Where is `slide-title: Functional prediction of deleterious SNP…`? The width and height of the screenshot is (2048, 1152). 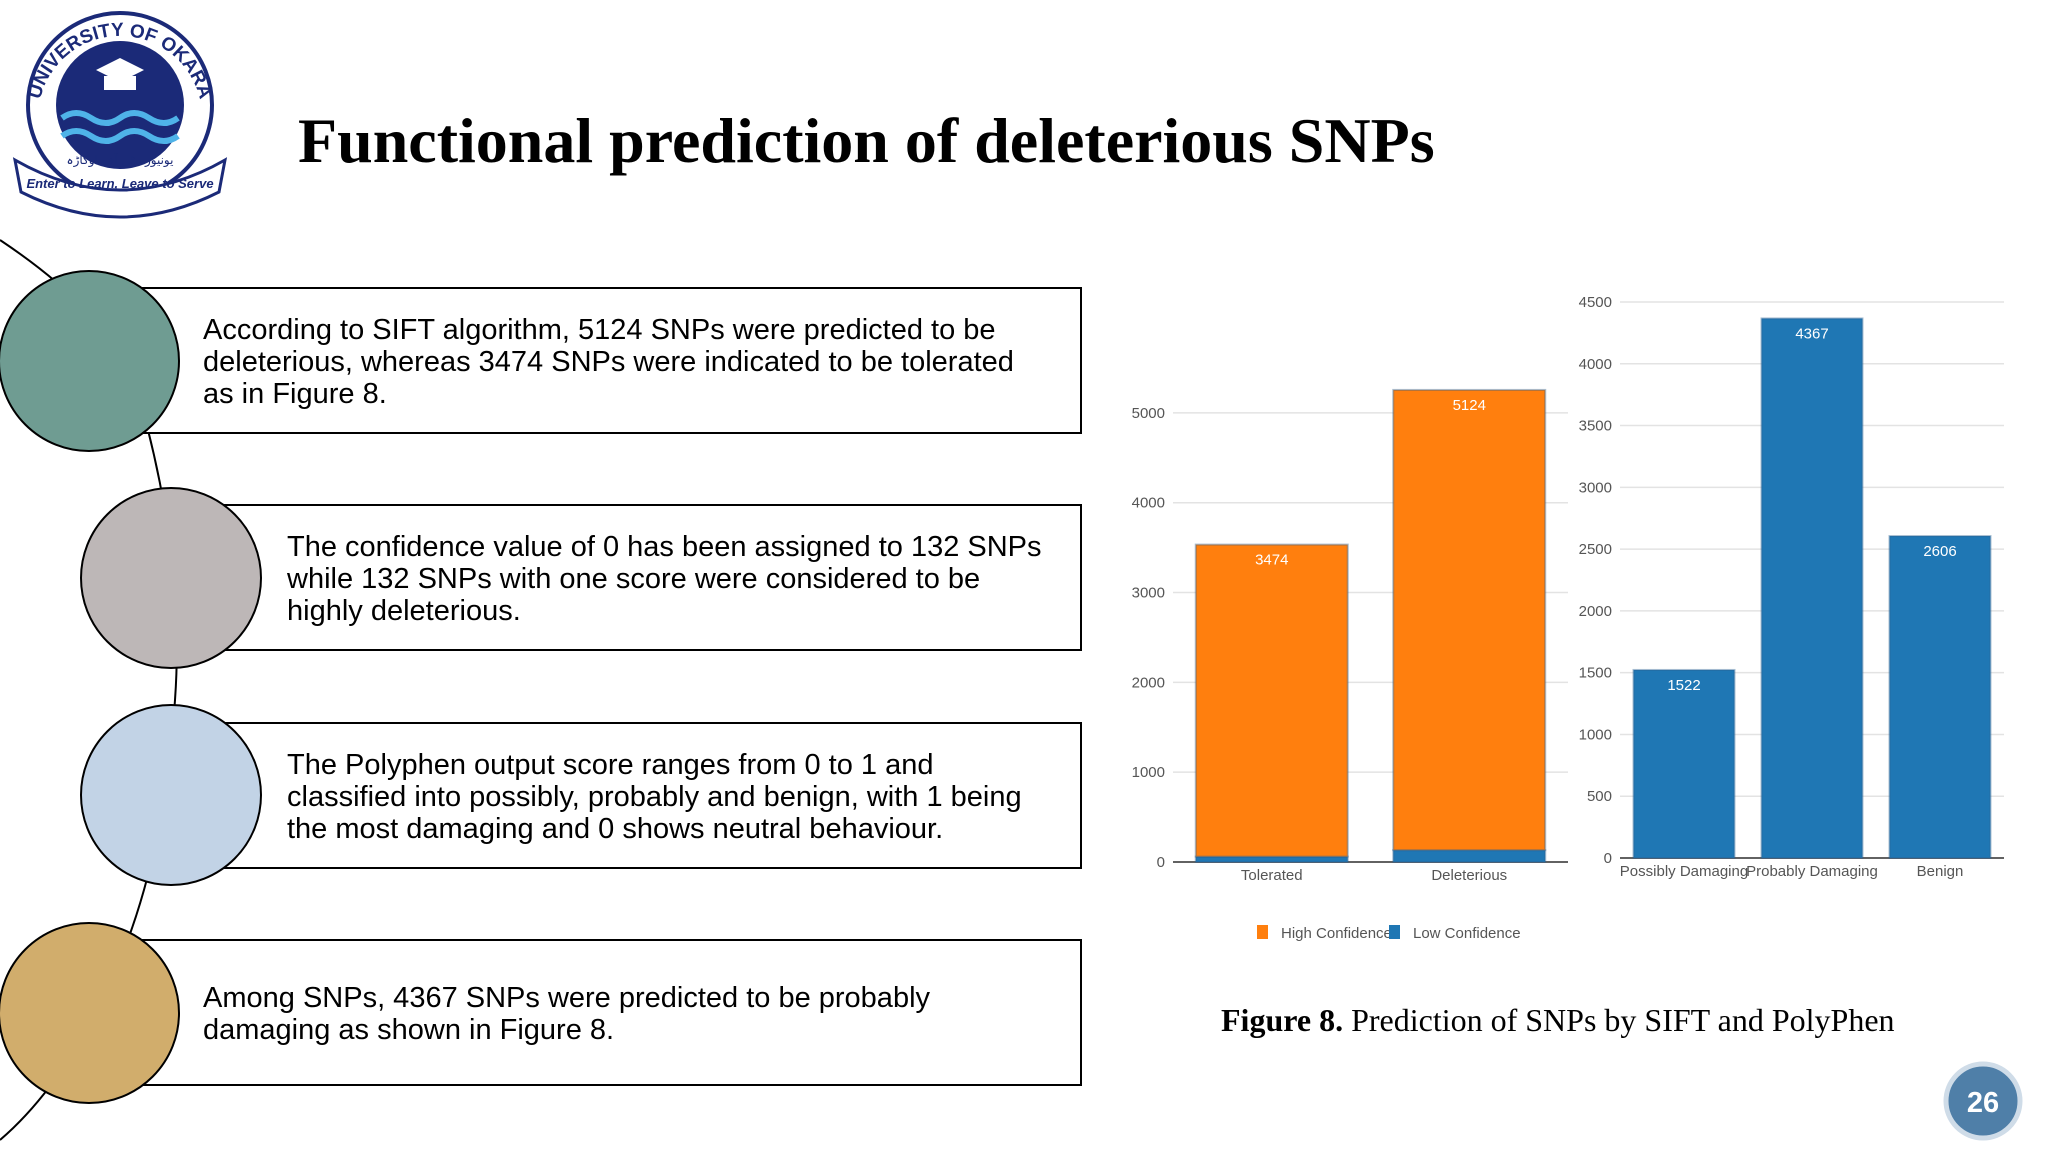 slide-title: Functional prediction of deleterious SNP… is located at coordinates (866, 140).